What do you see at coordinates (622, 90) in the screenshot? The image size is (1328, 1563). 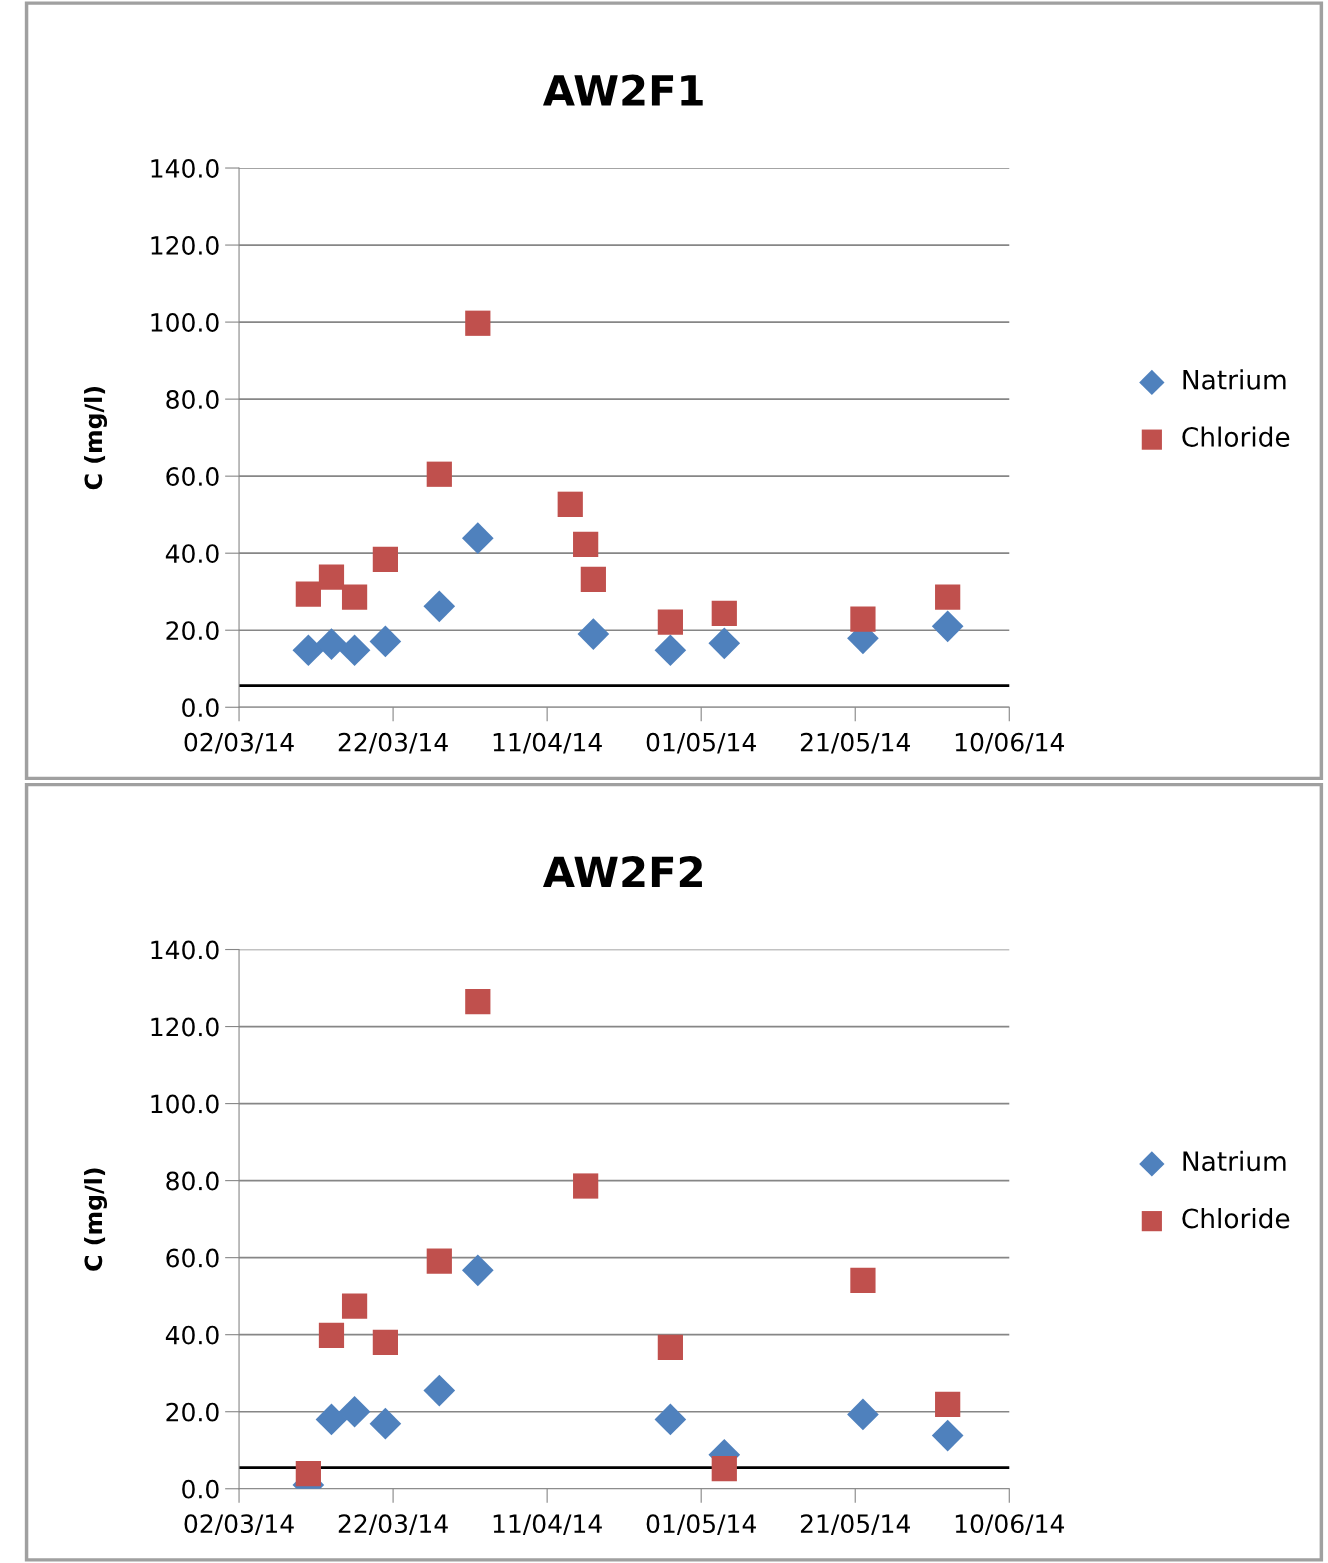 I see `chart-title: AW2F1` at bounding box center [622, 90].